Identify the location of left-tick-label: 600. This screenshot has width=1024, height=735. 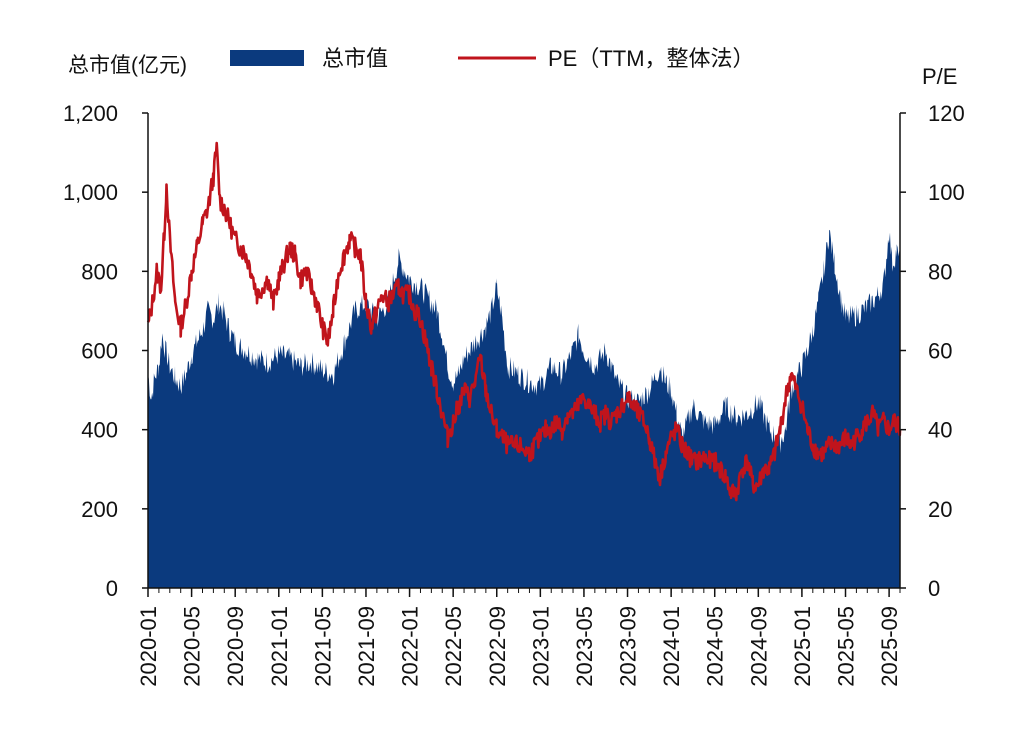
(99, 351).